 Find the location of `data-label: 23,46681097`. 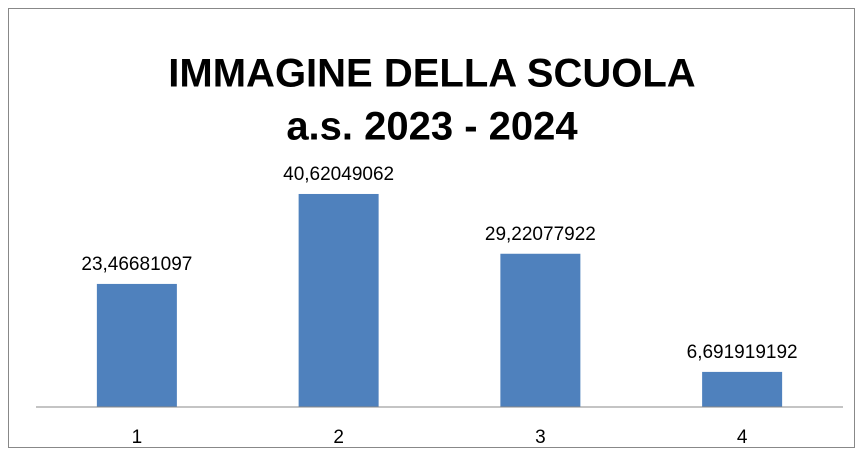

data-label: 23,46681097 is located at coordinates (136, 264).